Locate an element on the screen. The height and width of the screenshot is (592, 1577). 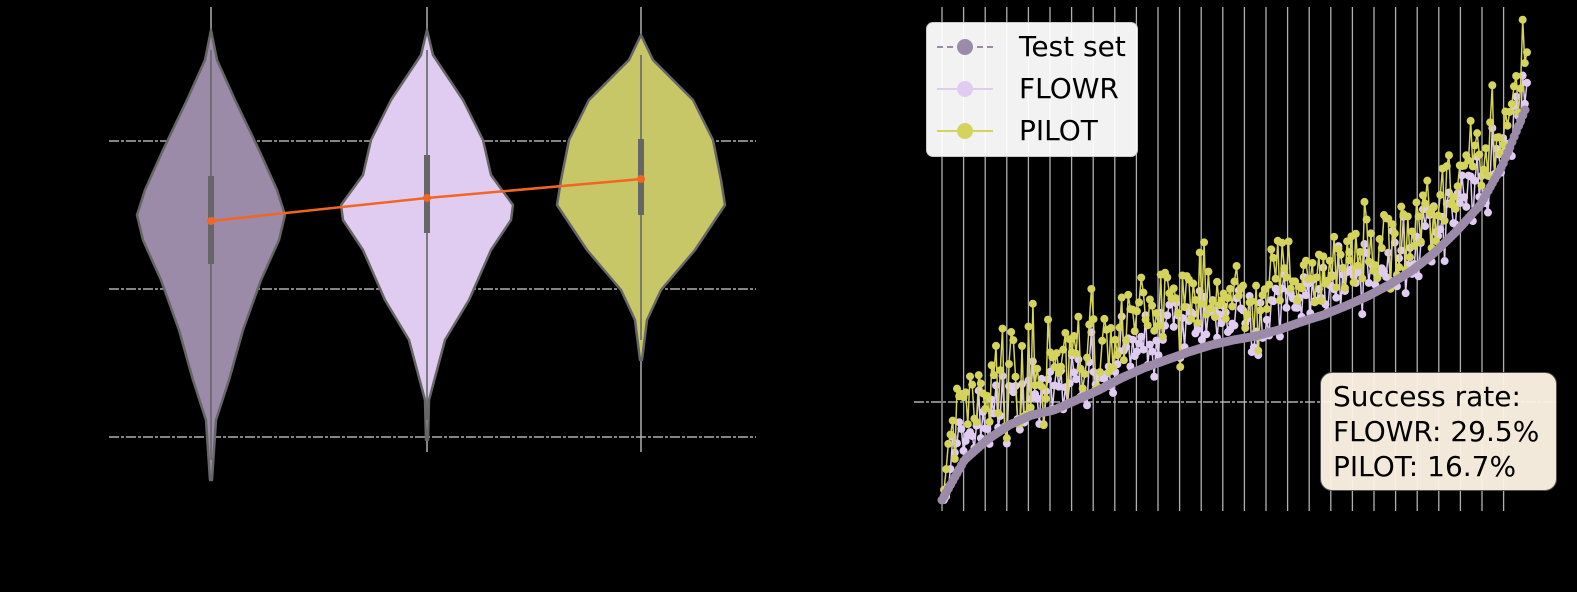
legend-item-flowr: FLOWR is located at coordinates (1027, 89).